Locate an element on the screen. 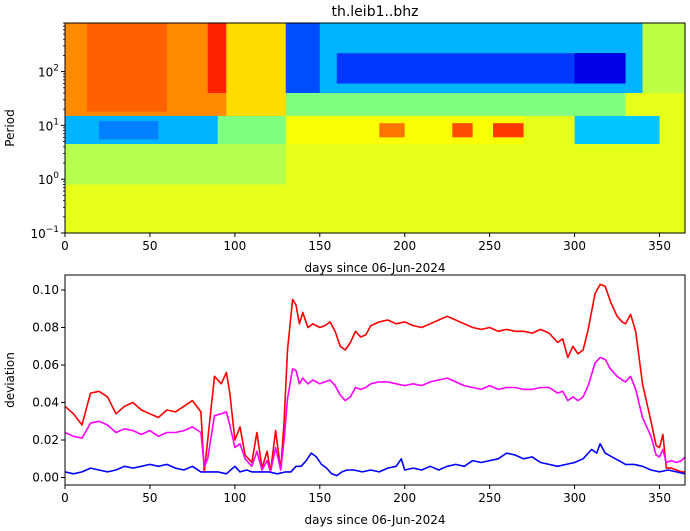 Image resolution: width=690 pixels, height=531 pixels. heatmap-x-axis-label: days since 06-Jun-2024 is located at coordinates (374, 268).